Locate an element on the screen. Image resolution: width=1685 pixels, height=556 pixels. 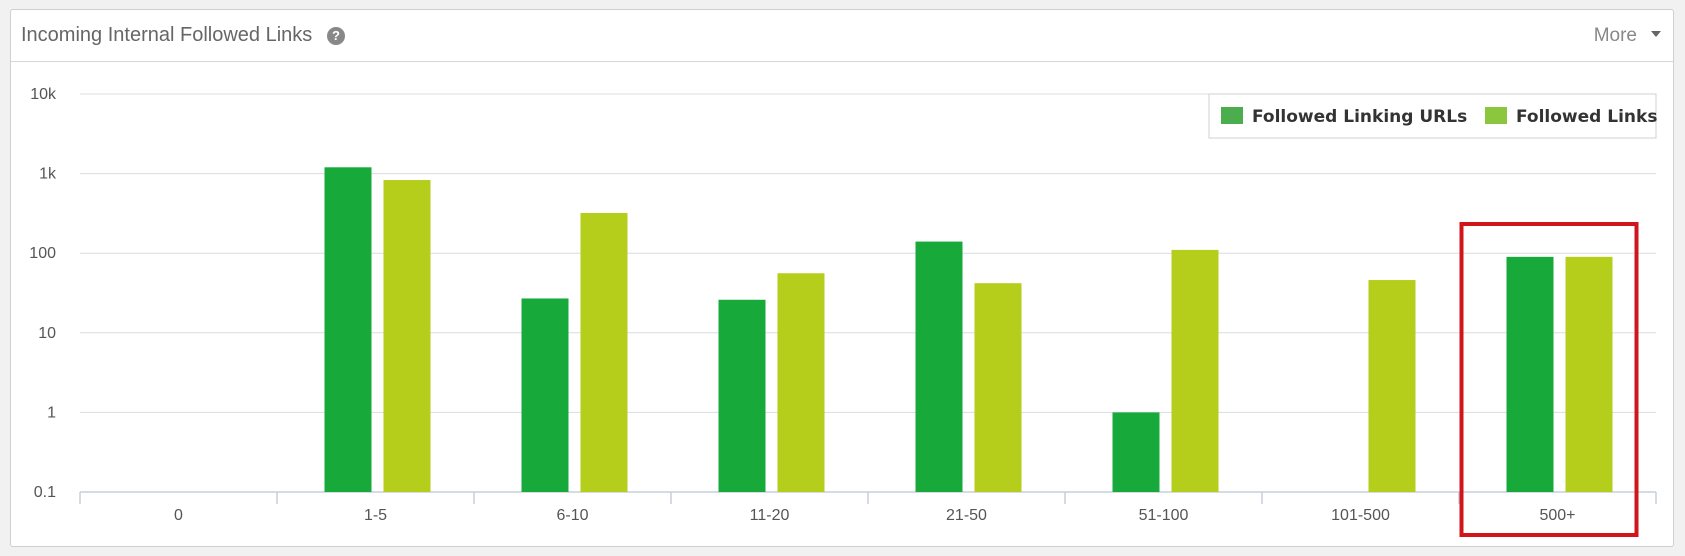
x-tick-label: 11-20 is located at coordinates (770, 515).